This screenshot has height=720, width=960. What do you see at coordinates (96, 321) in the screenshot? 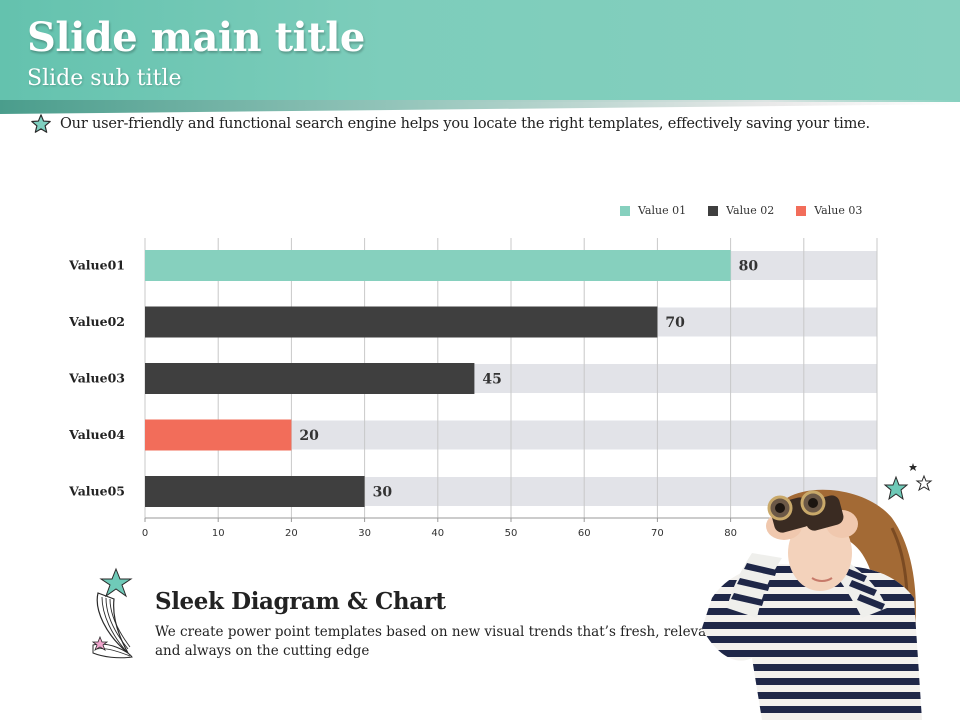
I see `category-label: Value02` at bounding box center [96, 321].